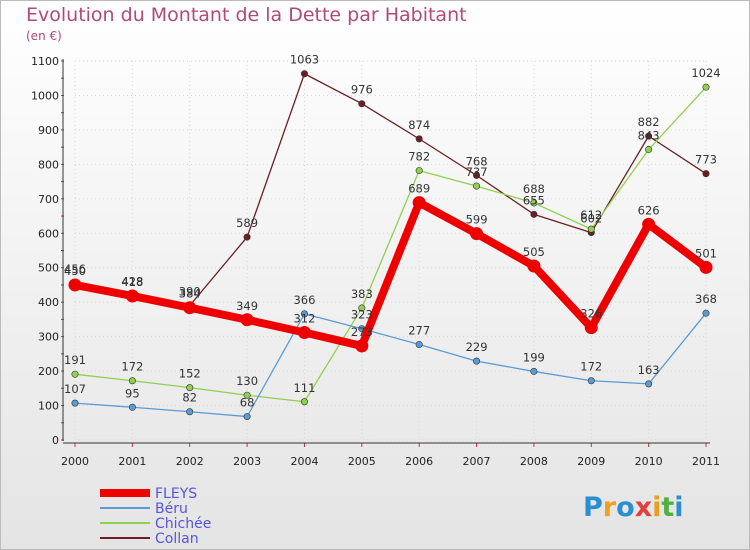  I want to click on x-tick-label: 2004, so click(304, 461).